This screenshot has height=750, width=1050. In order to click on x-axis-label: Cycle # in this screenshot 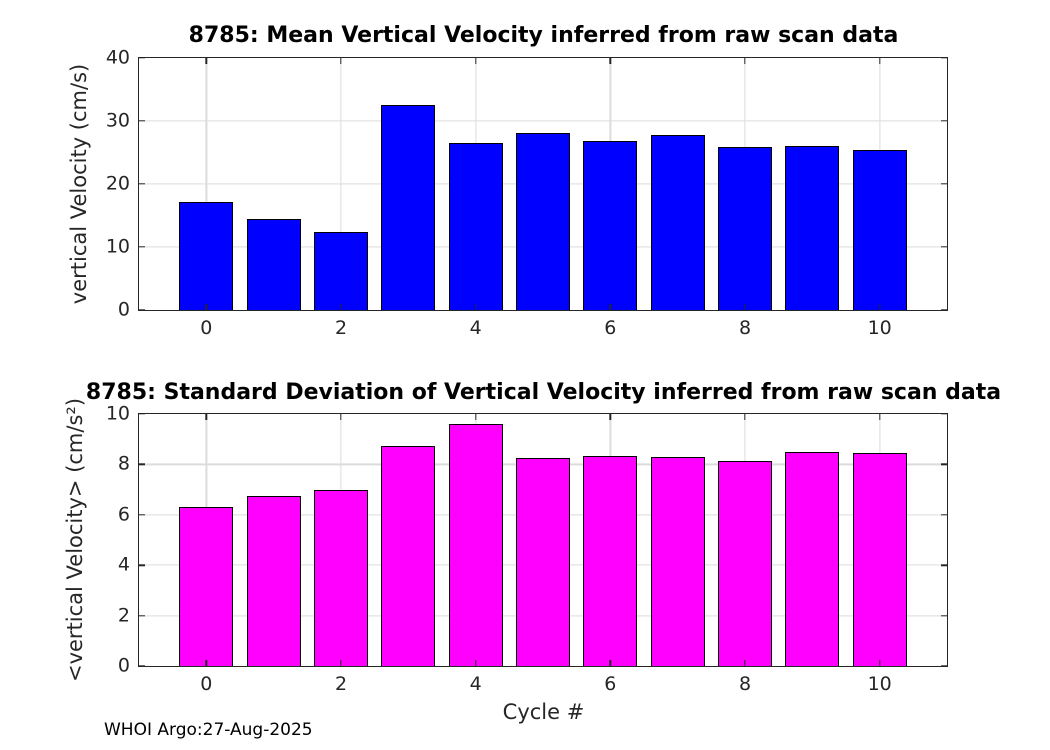, I will do `click(543, 712)`.